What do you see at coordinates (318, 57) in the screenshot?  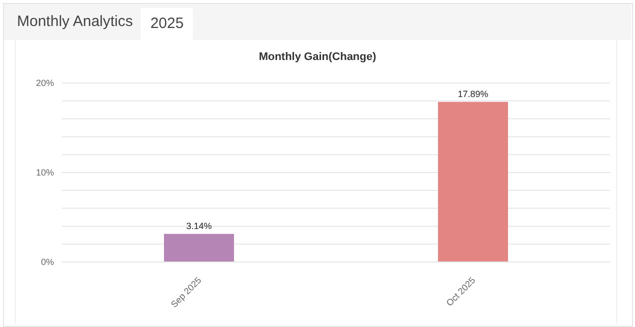 I see `chart-title: Monthly Gain(Change)` at bounding box center [318, 57].